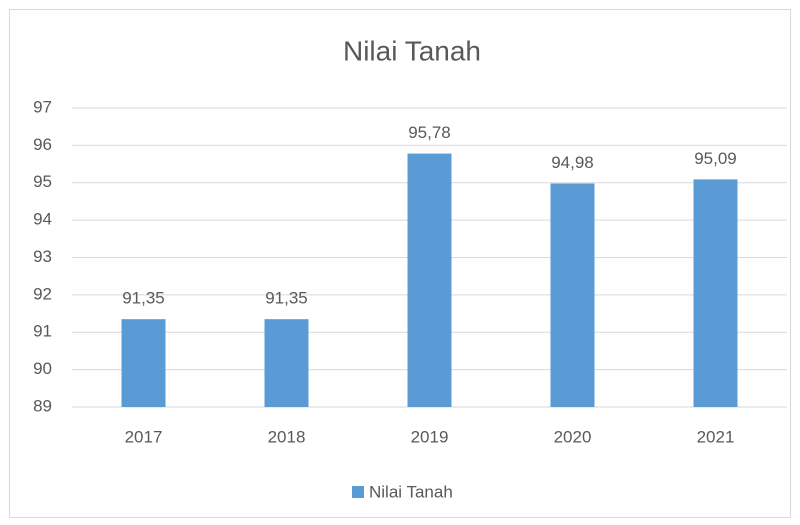  Describe the element at coordinates (287, 436) in the screenshot. I see `x-tick-label: 2018` at that location.